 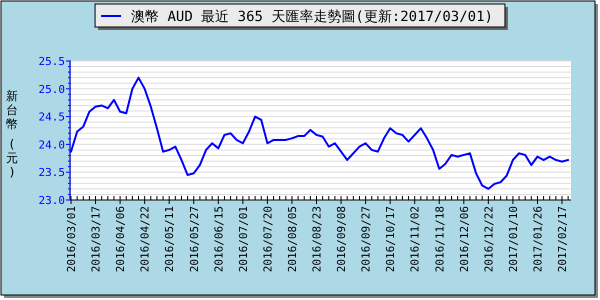 I want to click on x-tick-label: 2016/04/06, so click(x=121, y=239).